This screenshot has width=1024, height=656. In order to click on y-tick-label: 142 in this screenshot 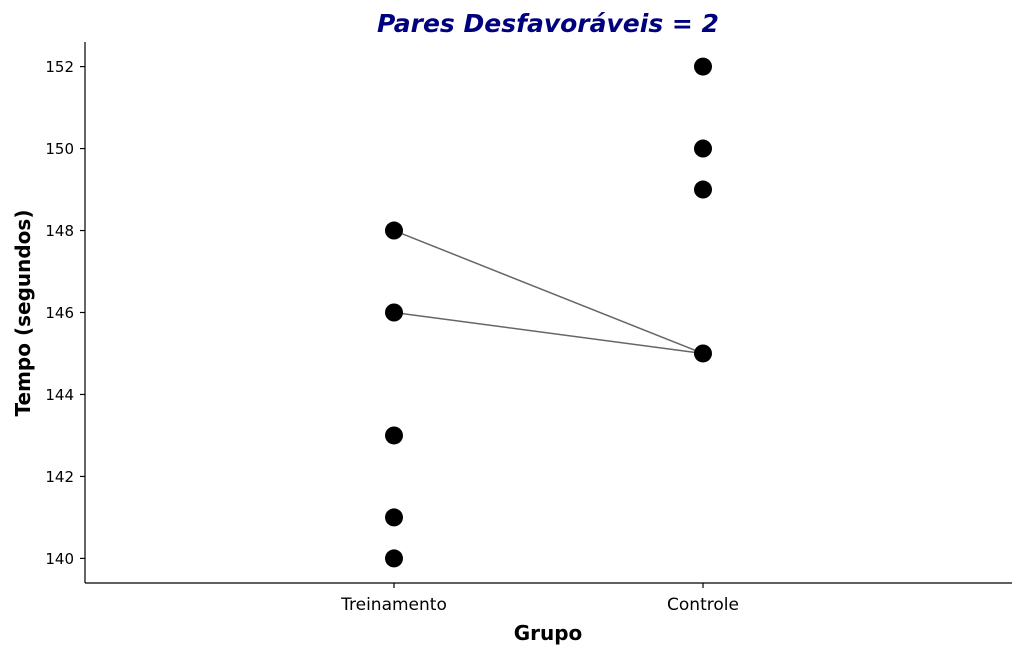, I will do `click(59, 477)`.